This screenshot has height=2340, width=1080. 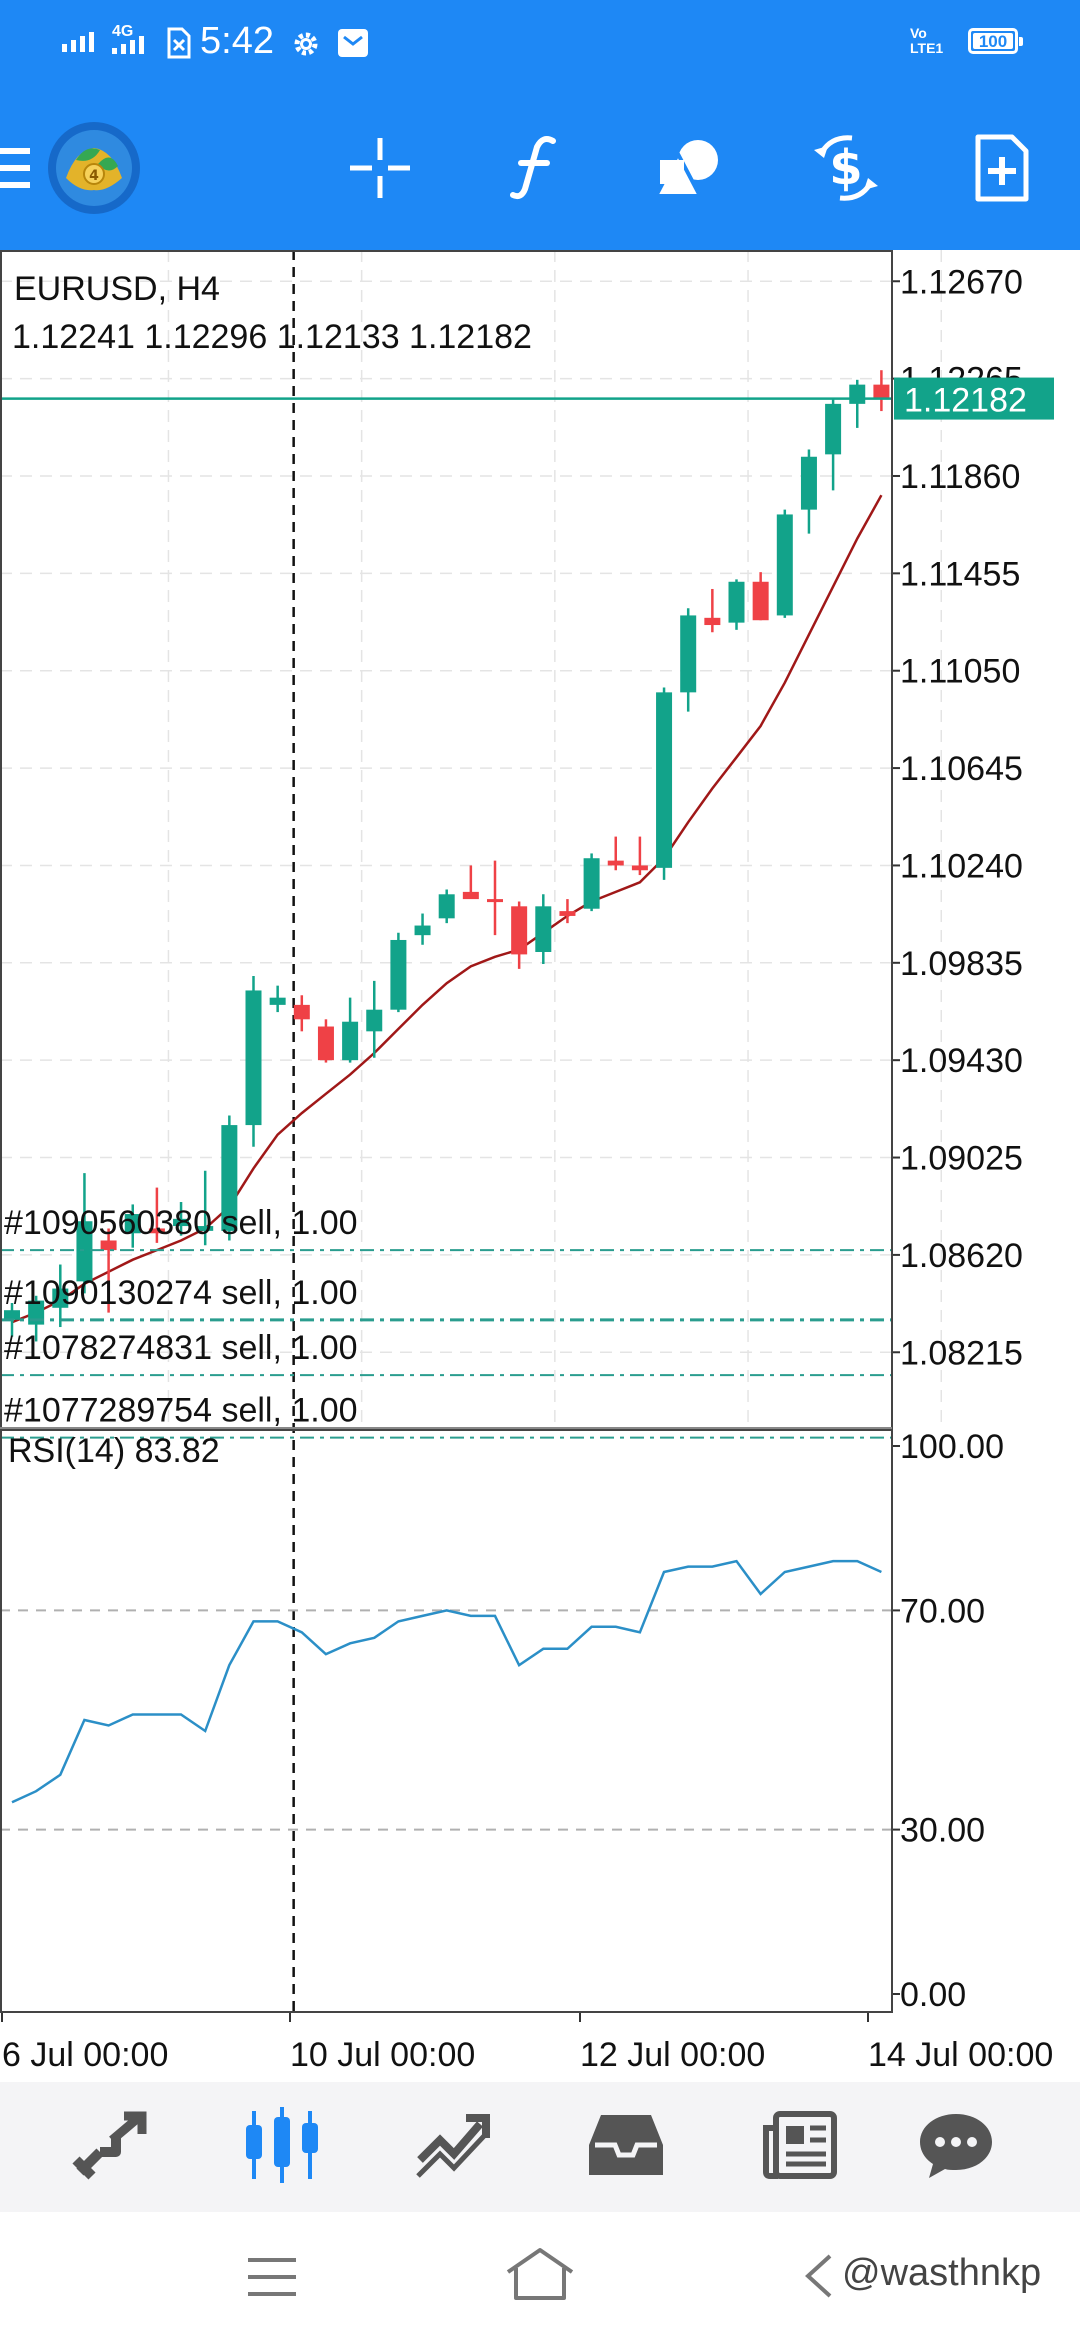 What do you see at coordinates (85, 2055) in the screenshot?
I see `time-tick-label: 6 Jul 00:00` at bounding box center [85, 2055].